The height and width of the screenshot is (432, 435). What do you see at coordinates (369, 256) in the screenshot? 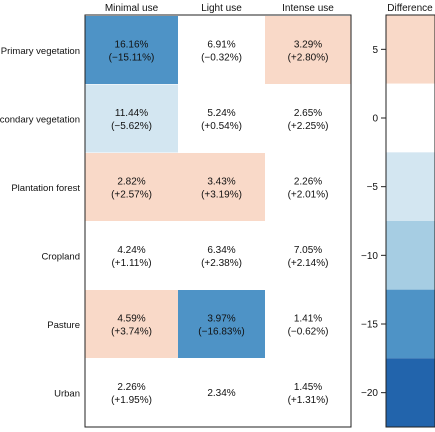
I see `colorbar-tick-label: −10` at bounding box center [369, 256].